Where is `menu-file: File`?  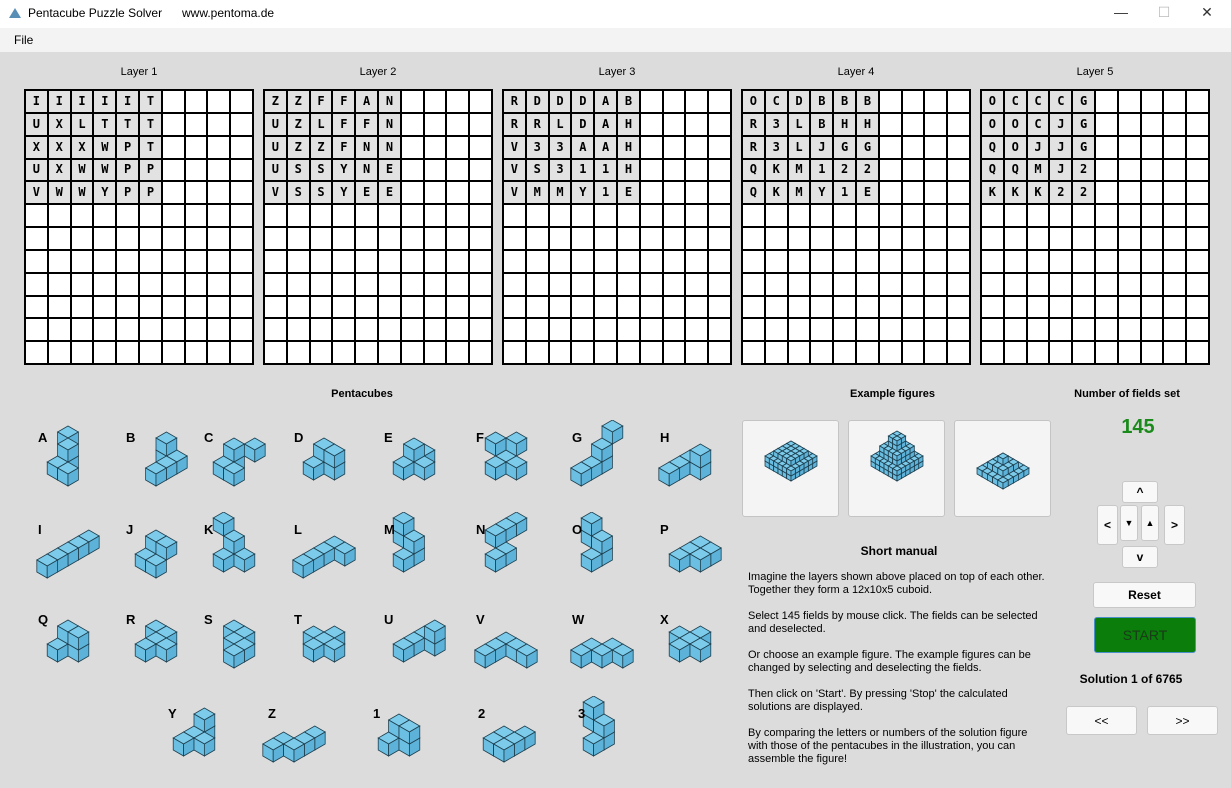
menu-file: File is located at coordinates (24, 40).